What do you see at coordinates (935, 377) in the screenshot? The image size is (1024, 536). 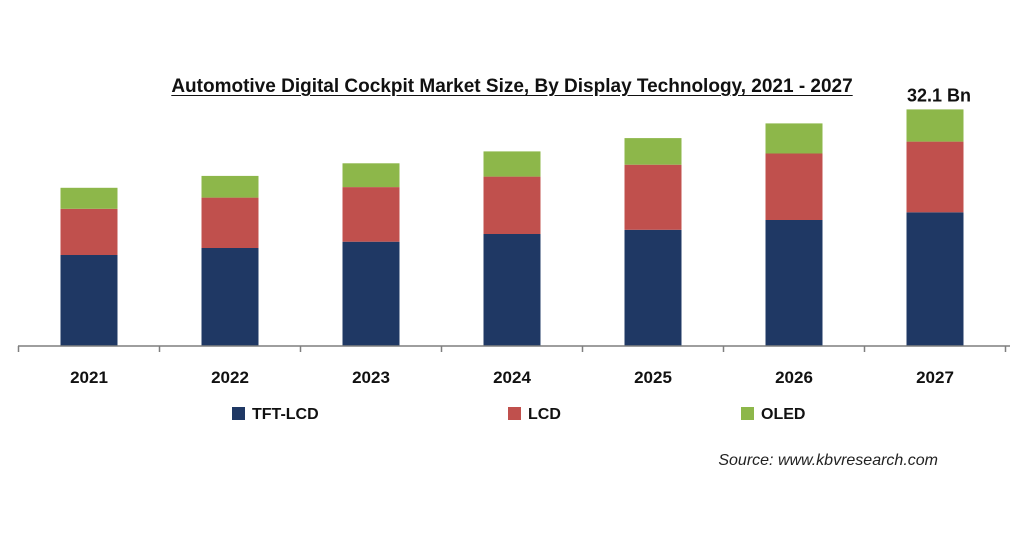 I see `x-tick-label: 2027` at bounding box center [935, 377].